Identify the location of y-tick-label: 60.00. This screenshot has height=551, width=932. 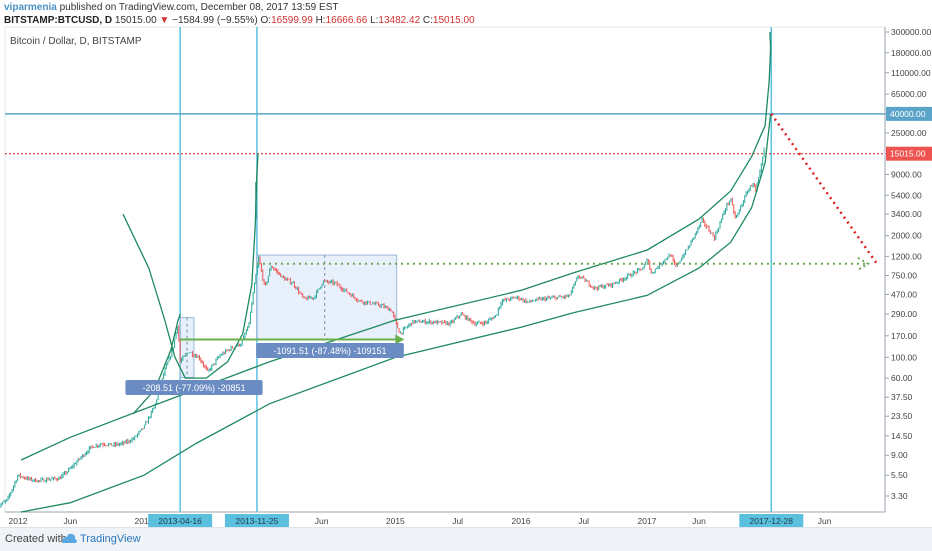
(902, 378).